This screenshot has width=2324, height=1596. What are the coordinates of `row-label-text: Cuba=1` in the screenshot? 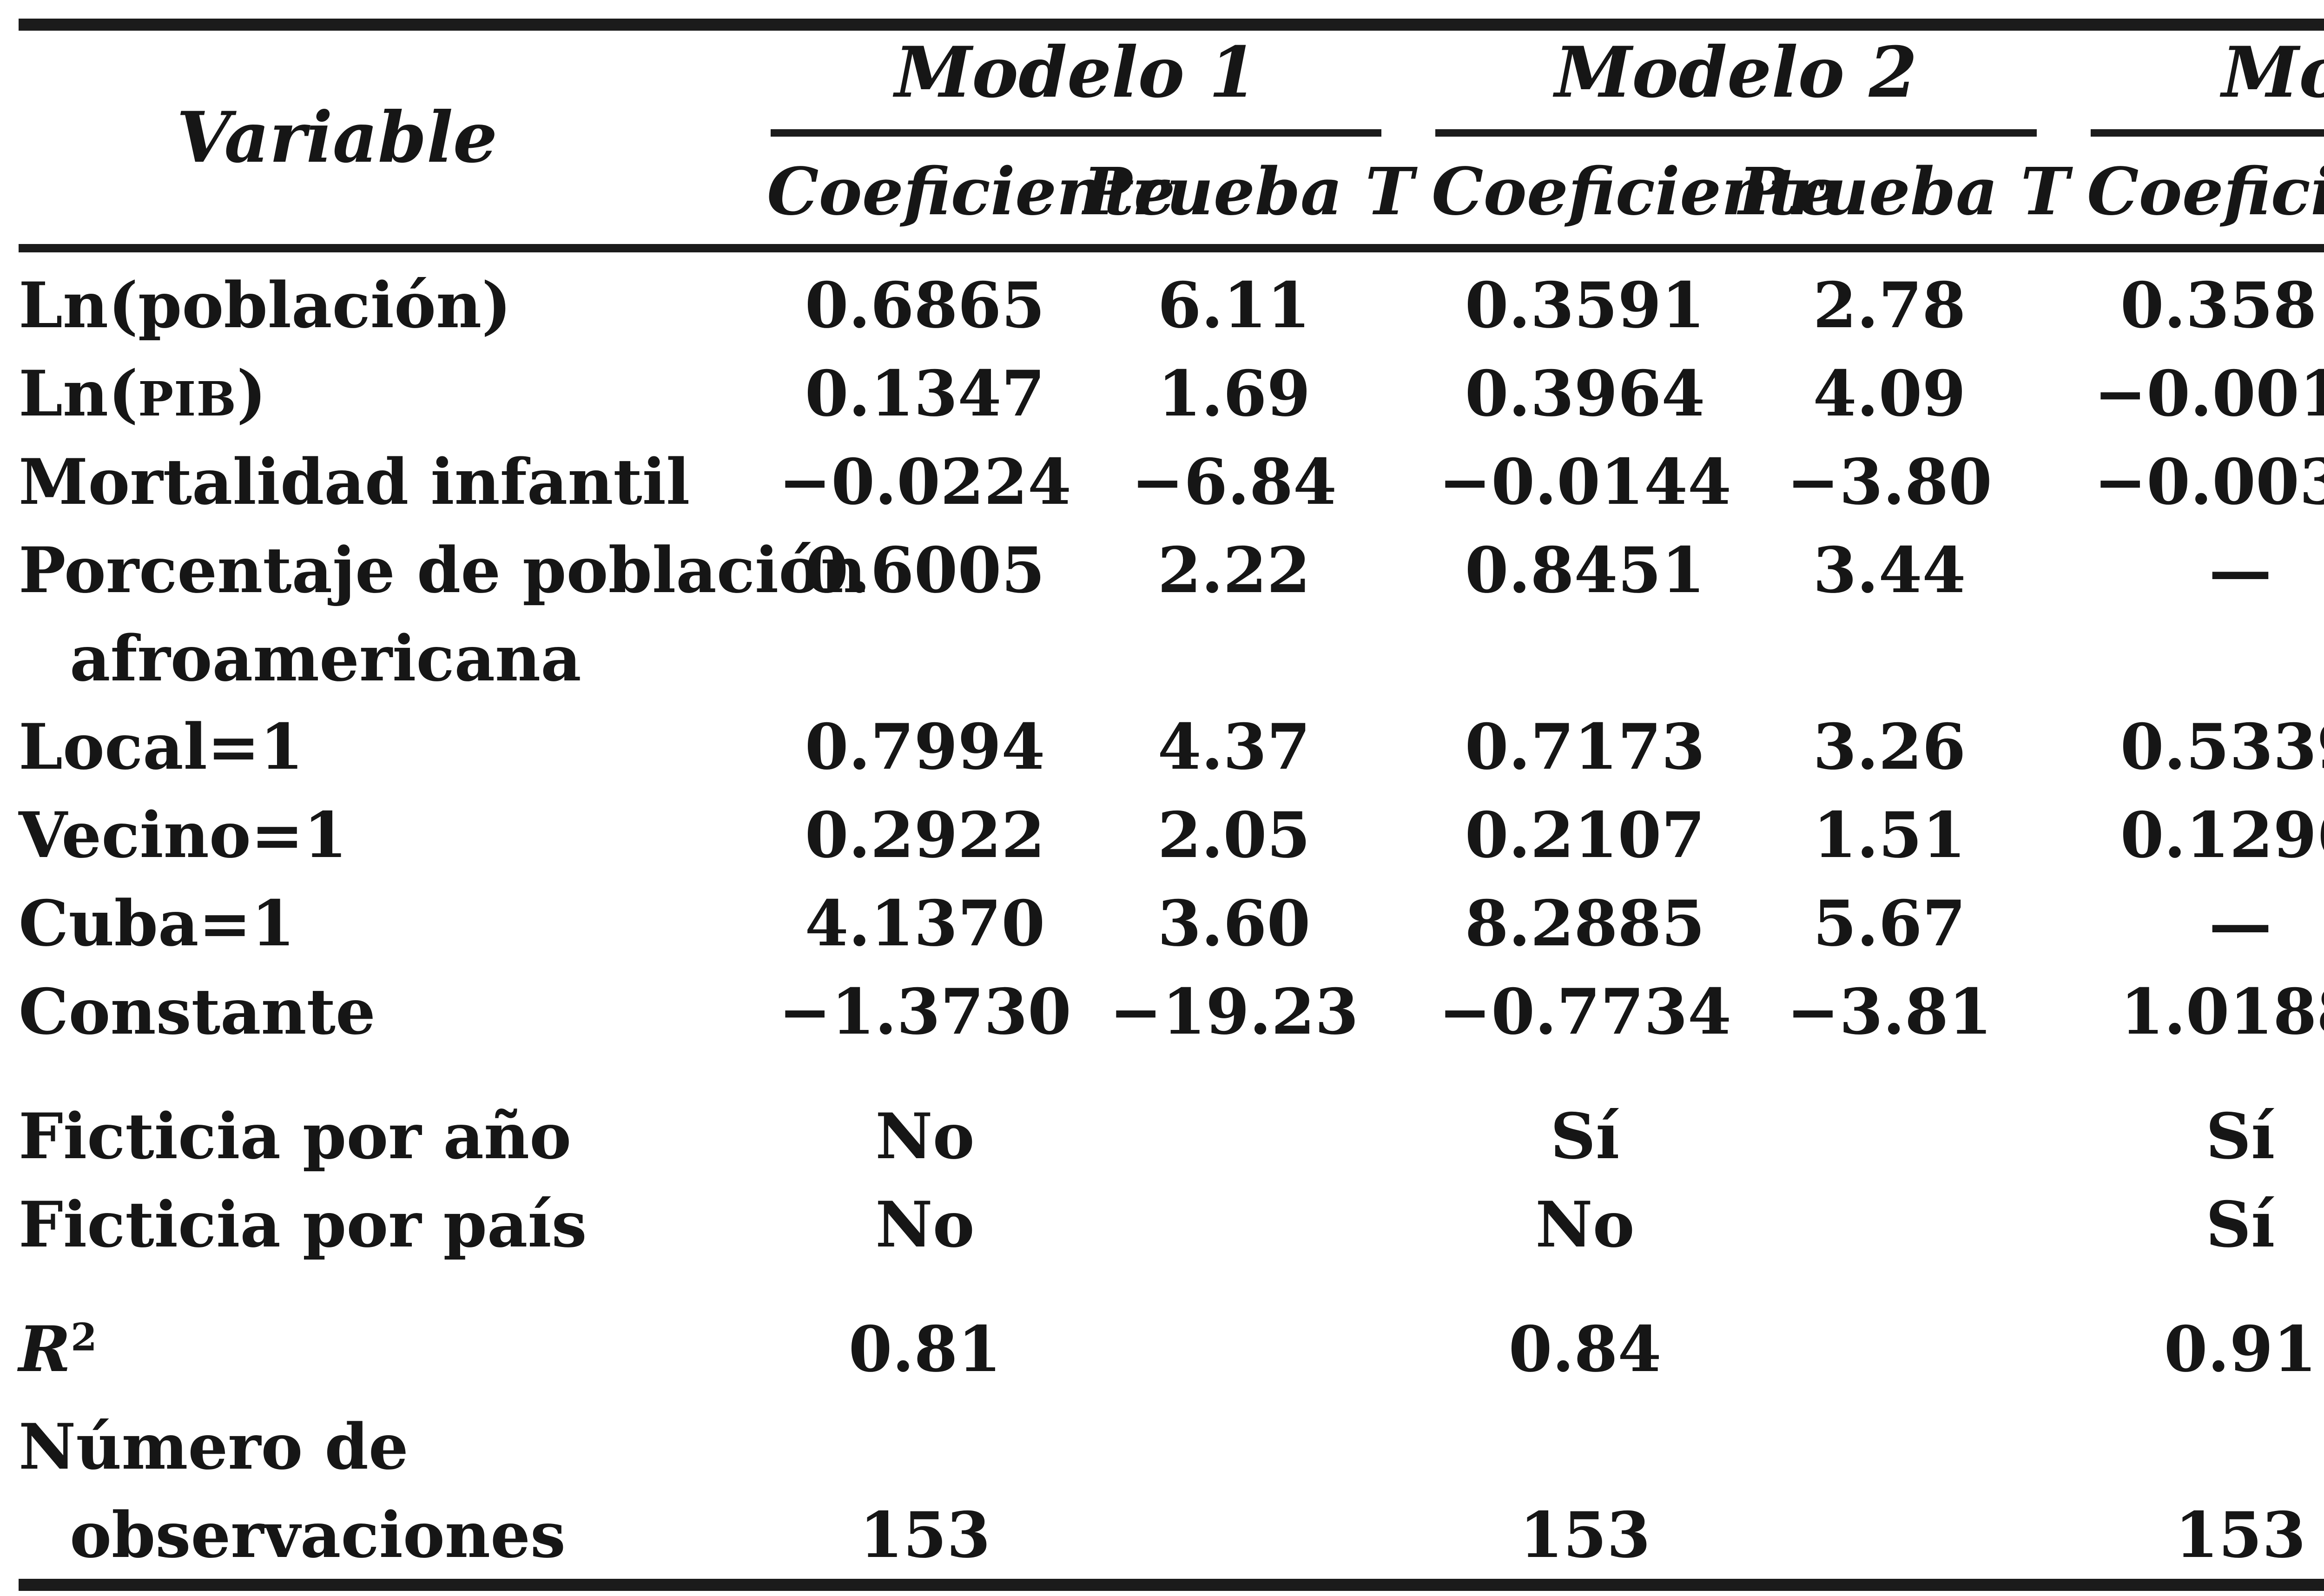 It's located at (157, 923).